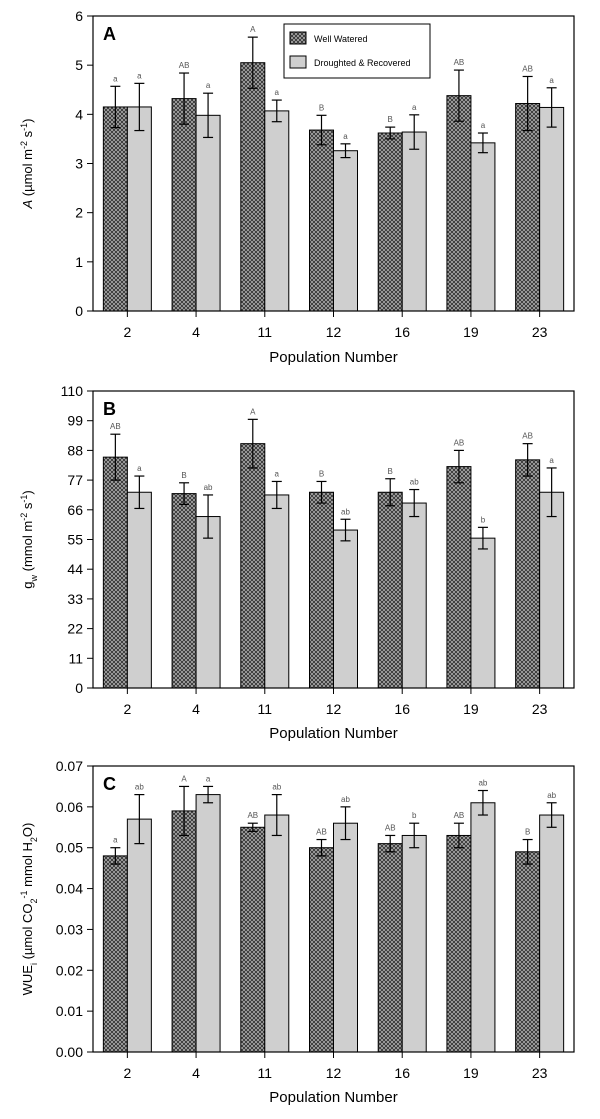 This screenshot has height=1119, width=600. What do you see at coordinates (109, 409) in the screenshot?
I see `panel-letter: B` at bounding box center [109, 409].